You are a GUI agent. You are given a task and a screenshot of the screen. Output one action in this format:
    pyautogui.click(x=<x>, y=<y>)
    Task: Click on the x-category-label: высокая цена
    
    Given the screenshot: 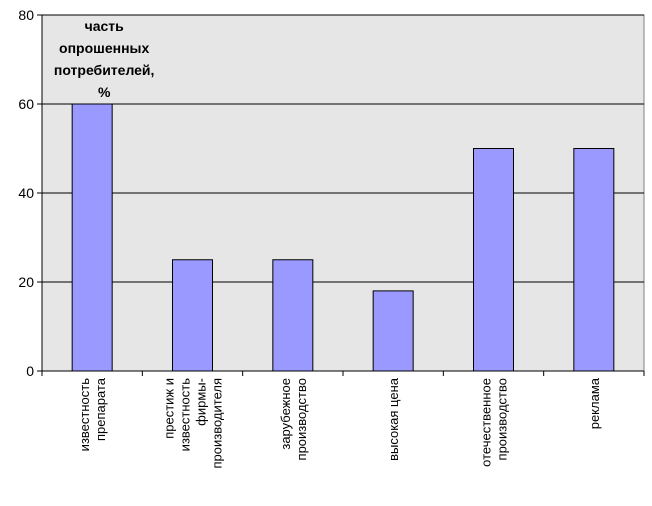 What is the action you would take?
    pyautogui.click(x=393, y=419)
    